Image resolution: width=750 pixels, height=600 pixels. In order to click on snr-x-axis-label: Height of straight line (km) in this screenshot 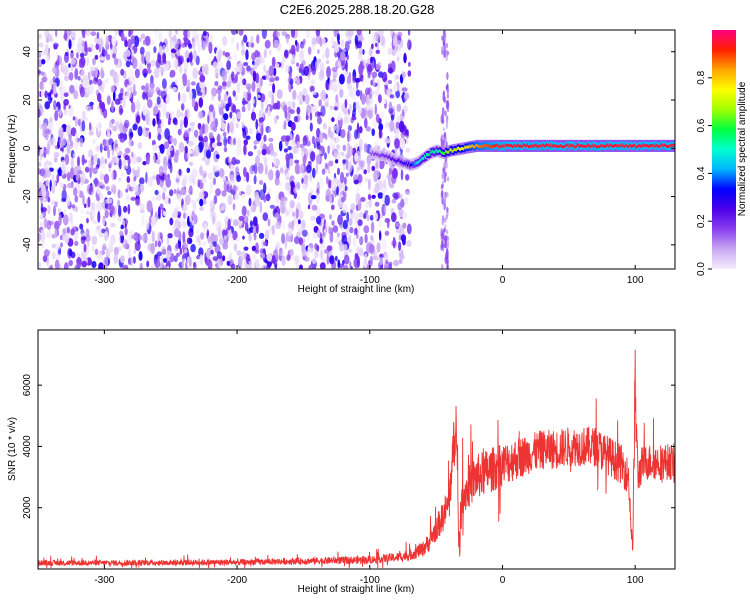, I will do `click(356, 589)`.